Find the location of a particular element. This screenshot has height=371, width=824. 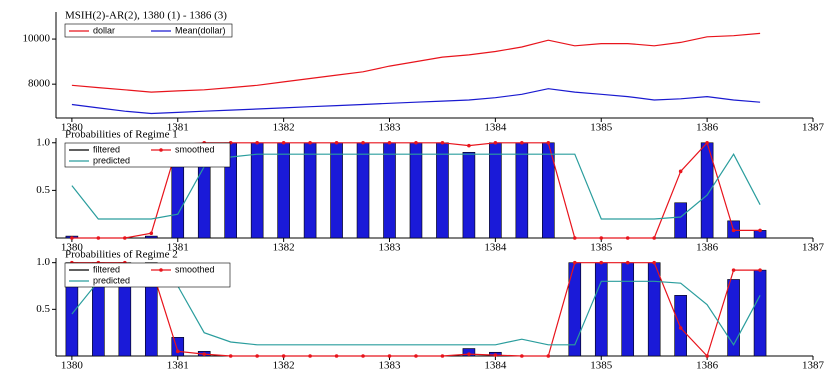

panel-title: Probabilities of Regime 2 is located at coordinates (121, 255).